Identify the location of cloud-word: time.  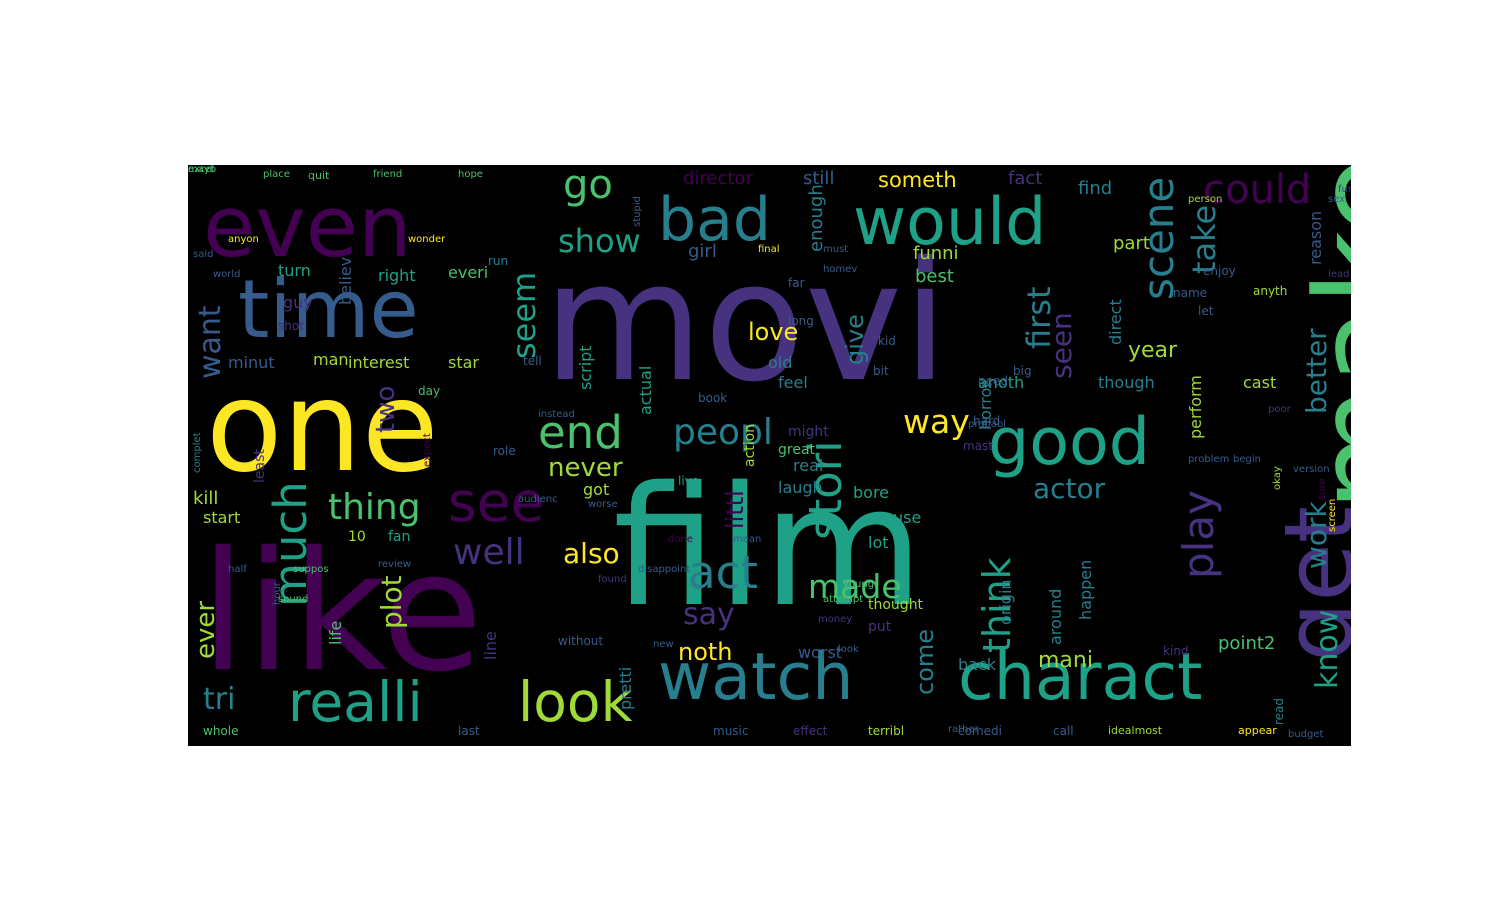
(328, 309).